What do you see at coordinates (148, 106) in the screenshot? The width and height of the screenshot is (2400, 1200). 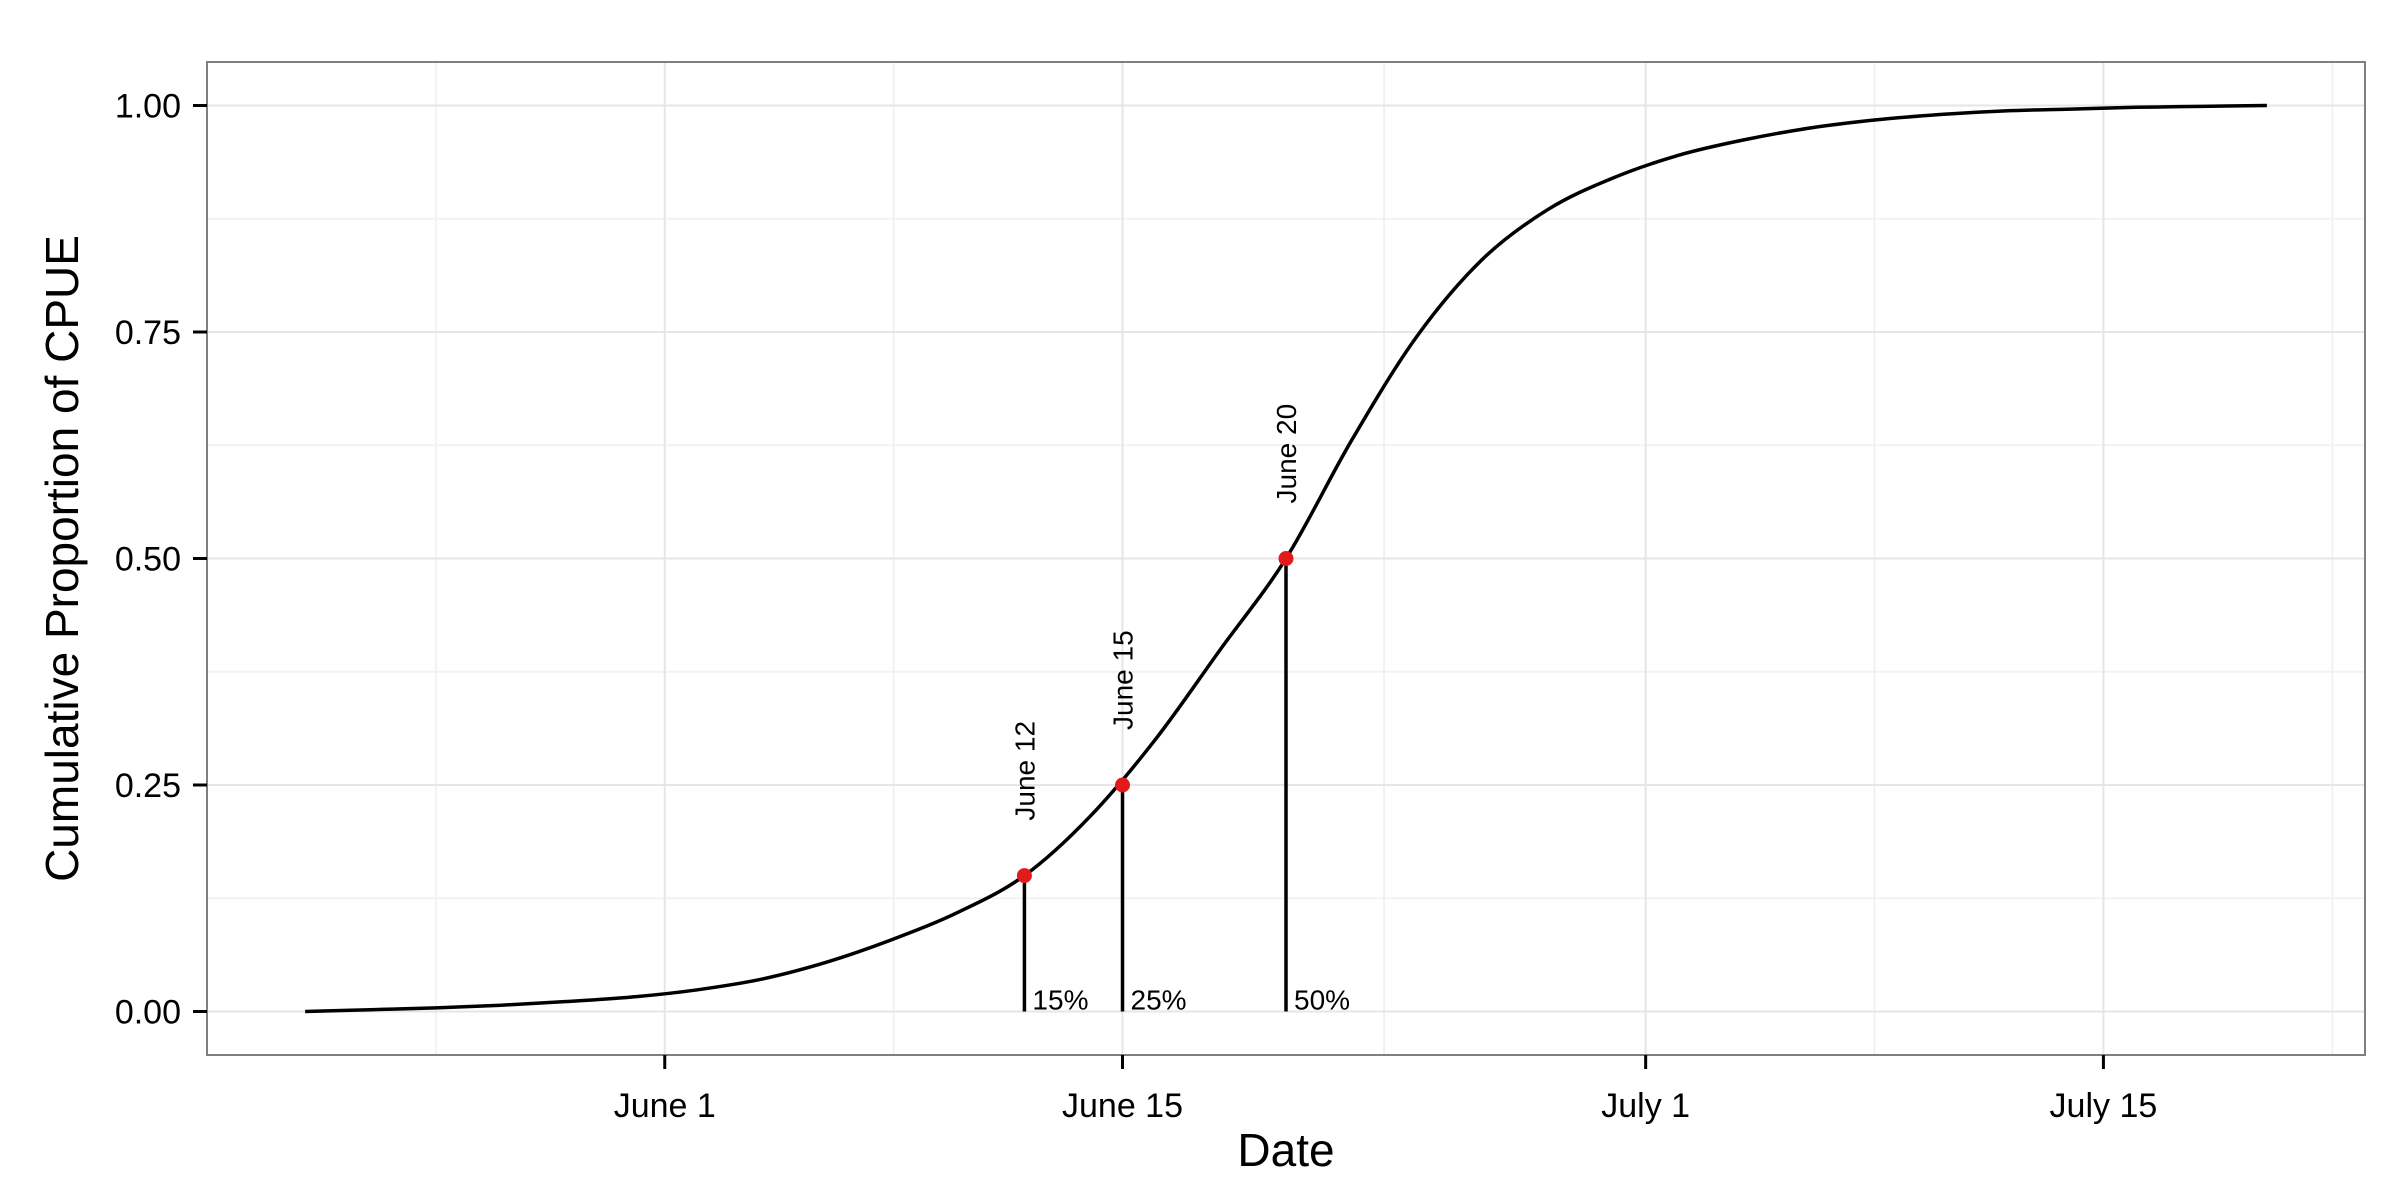 I see `y-tick-label: 1.00` at bounding box center [148, 106].